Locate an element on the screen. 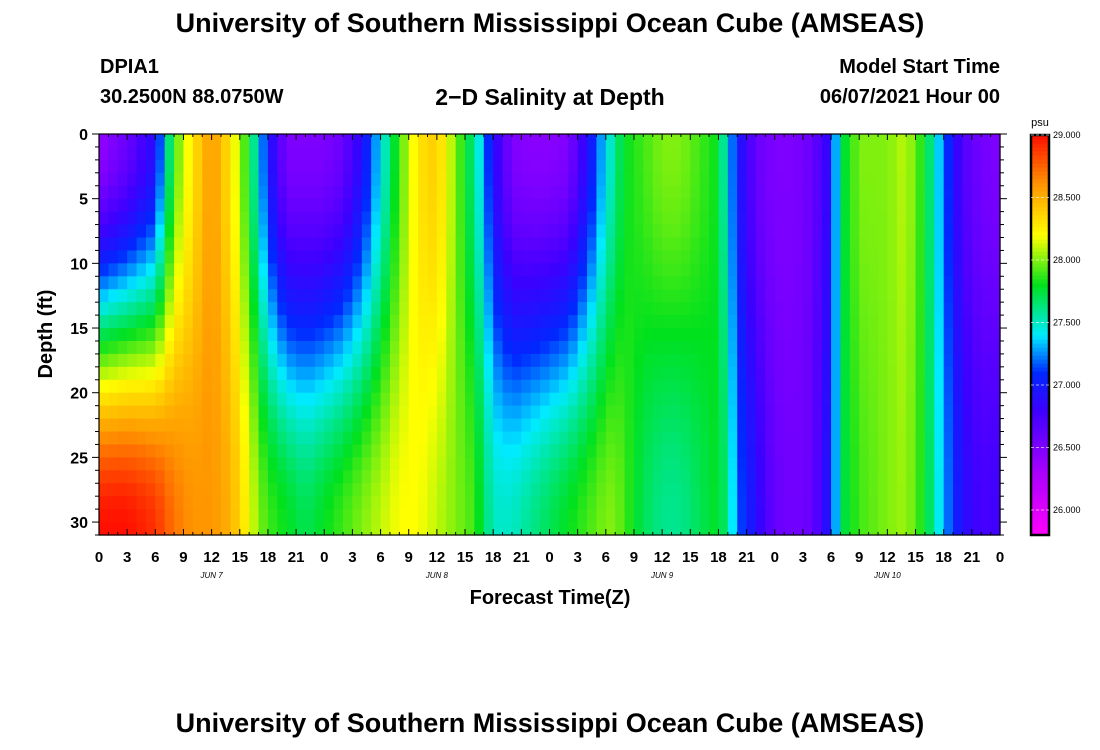 This screenshot has height=750, width=1100. colorbar-tick-label: 26.500 is located at coordinates (1067, 448).